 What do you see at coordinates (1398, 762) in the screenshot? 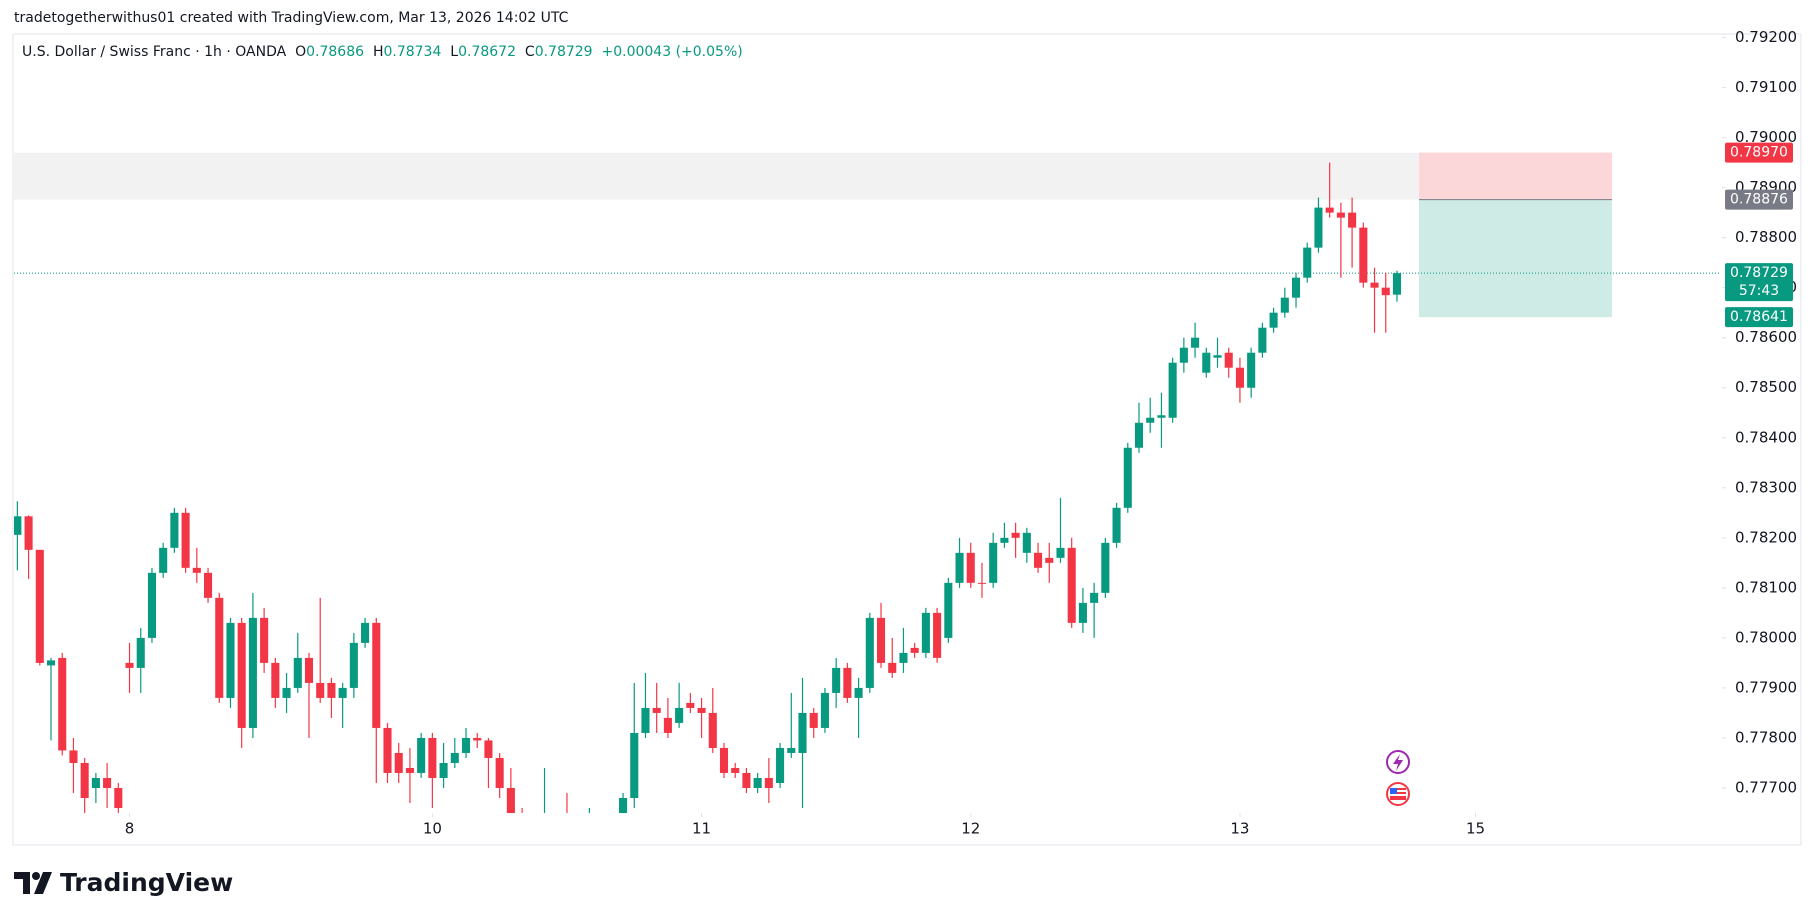
I see `event-icon` at bounding box center [1398, 762].